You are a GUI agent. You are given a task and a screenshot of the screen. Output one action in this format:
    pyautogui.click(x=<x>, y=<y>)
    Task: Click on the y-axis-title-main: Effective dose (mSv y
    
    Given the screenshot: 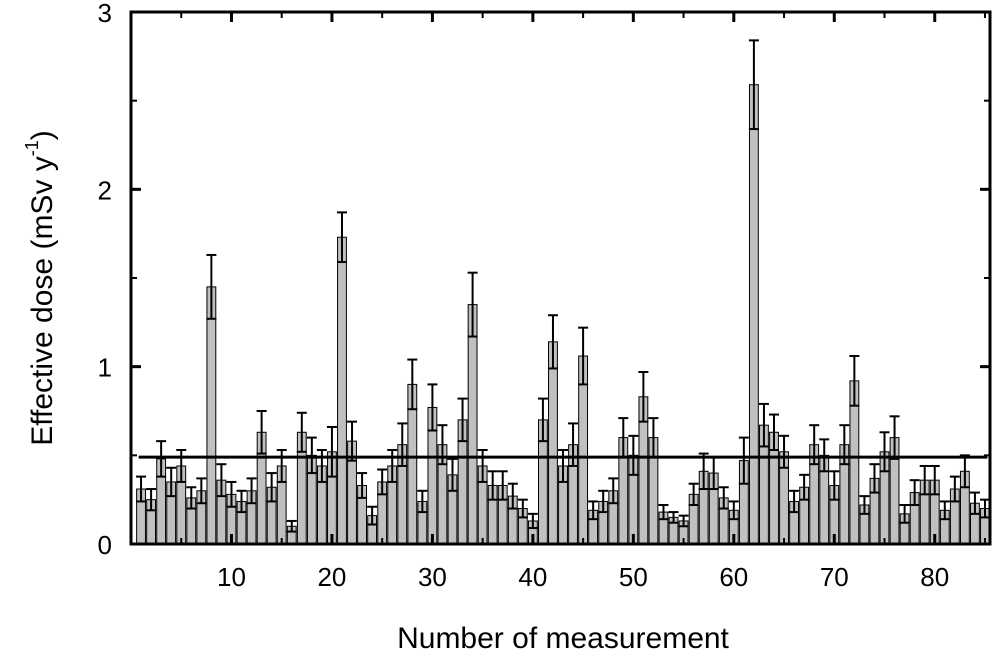 What is the action you would take?
    pyautogui.click(x=42, y=301)
    